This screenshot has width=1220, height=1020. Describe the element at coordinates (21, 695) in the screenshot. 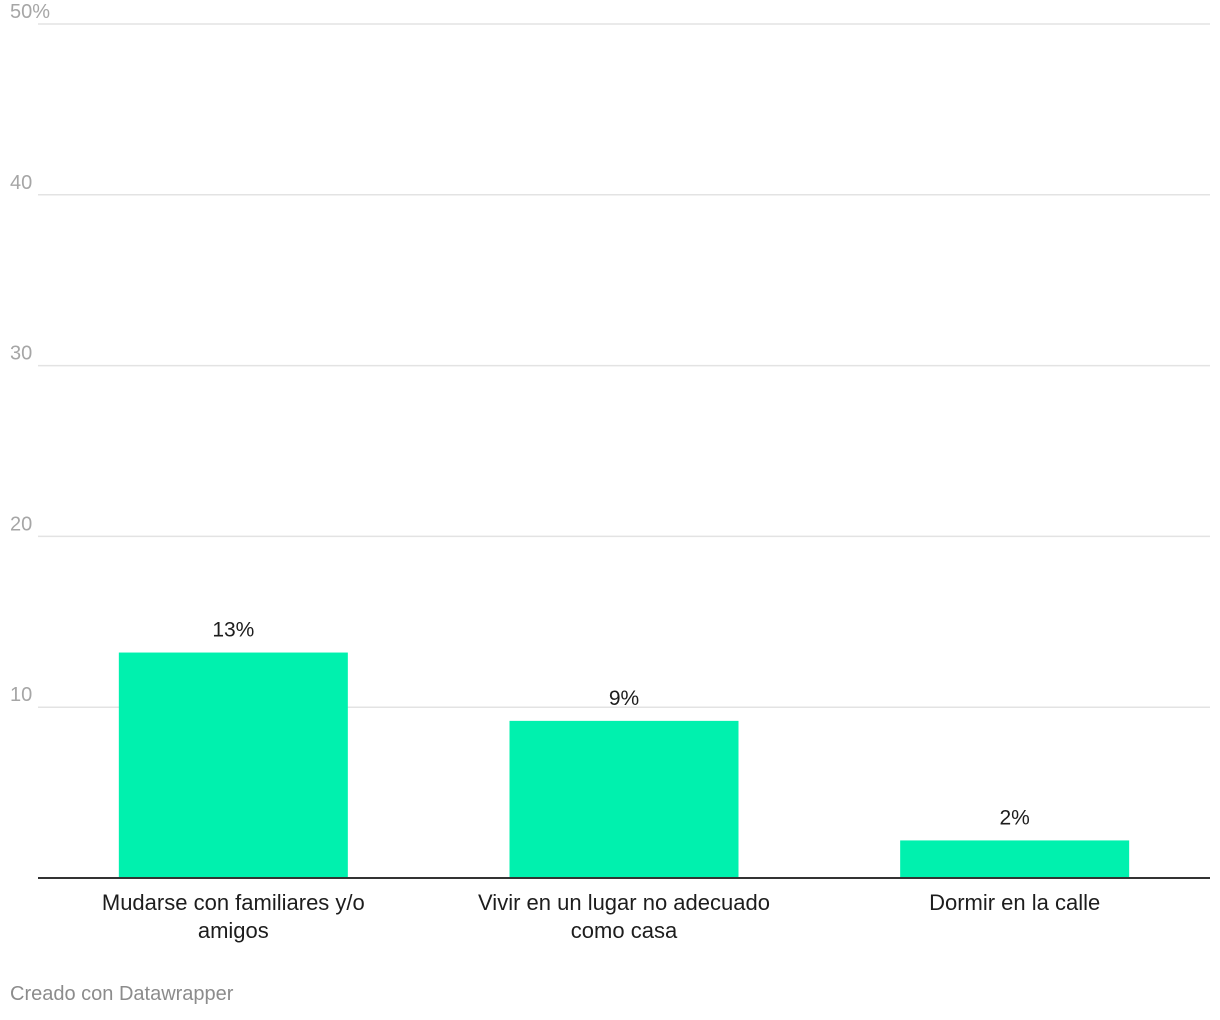

I see `y-tick-label: 10` at that location.